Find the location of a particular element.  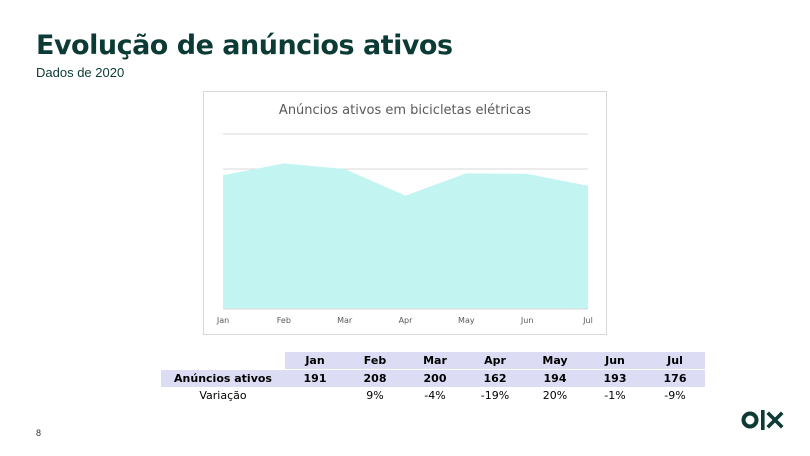

table-header-cell: Apr is located at coordinates (495, 361).